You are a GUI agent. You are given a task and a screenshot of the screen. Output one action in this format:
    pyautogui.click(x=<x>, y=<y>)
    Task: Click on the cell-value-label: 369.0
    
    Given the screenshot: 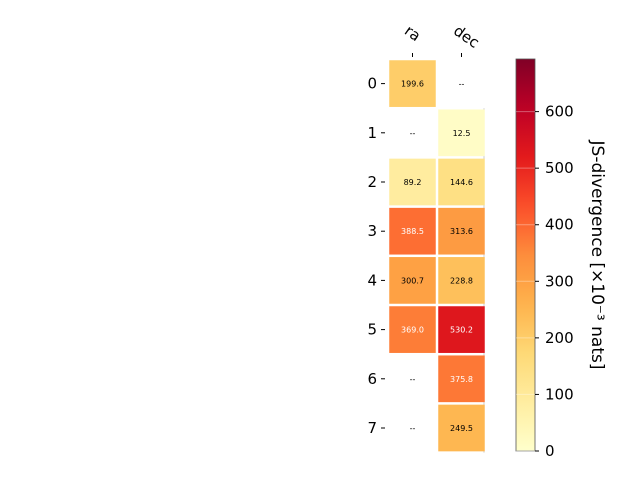 What is the action you would take?
    pyautogui.click(x=412, y=330)
    